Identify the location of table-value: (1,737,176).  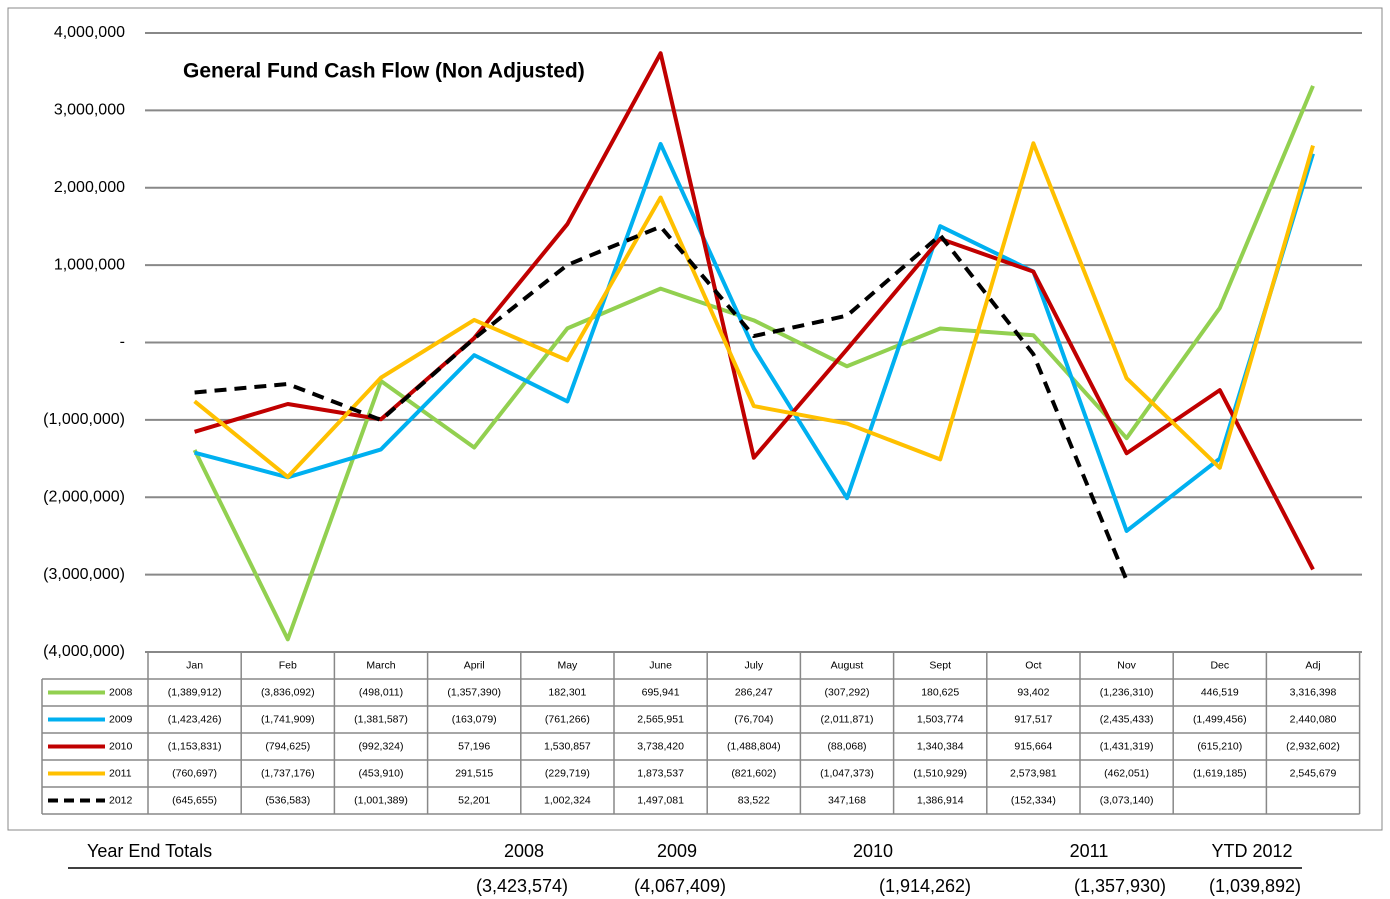
(288, 773).